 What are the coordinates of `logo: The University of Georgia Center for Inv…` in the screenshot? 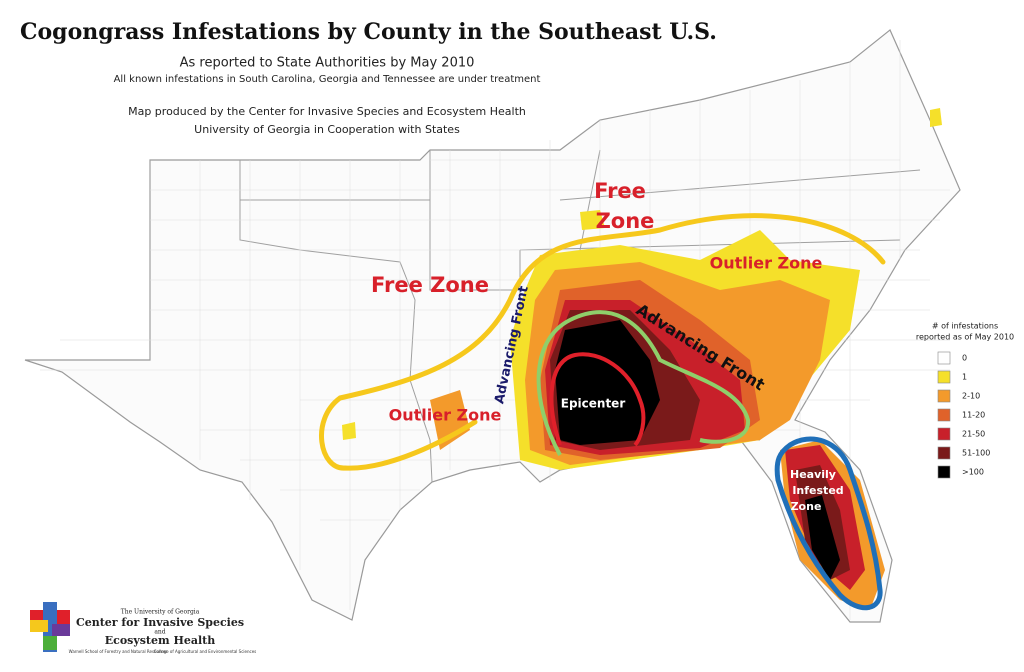 It's located at (143, 628).